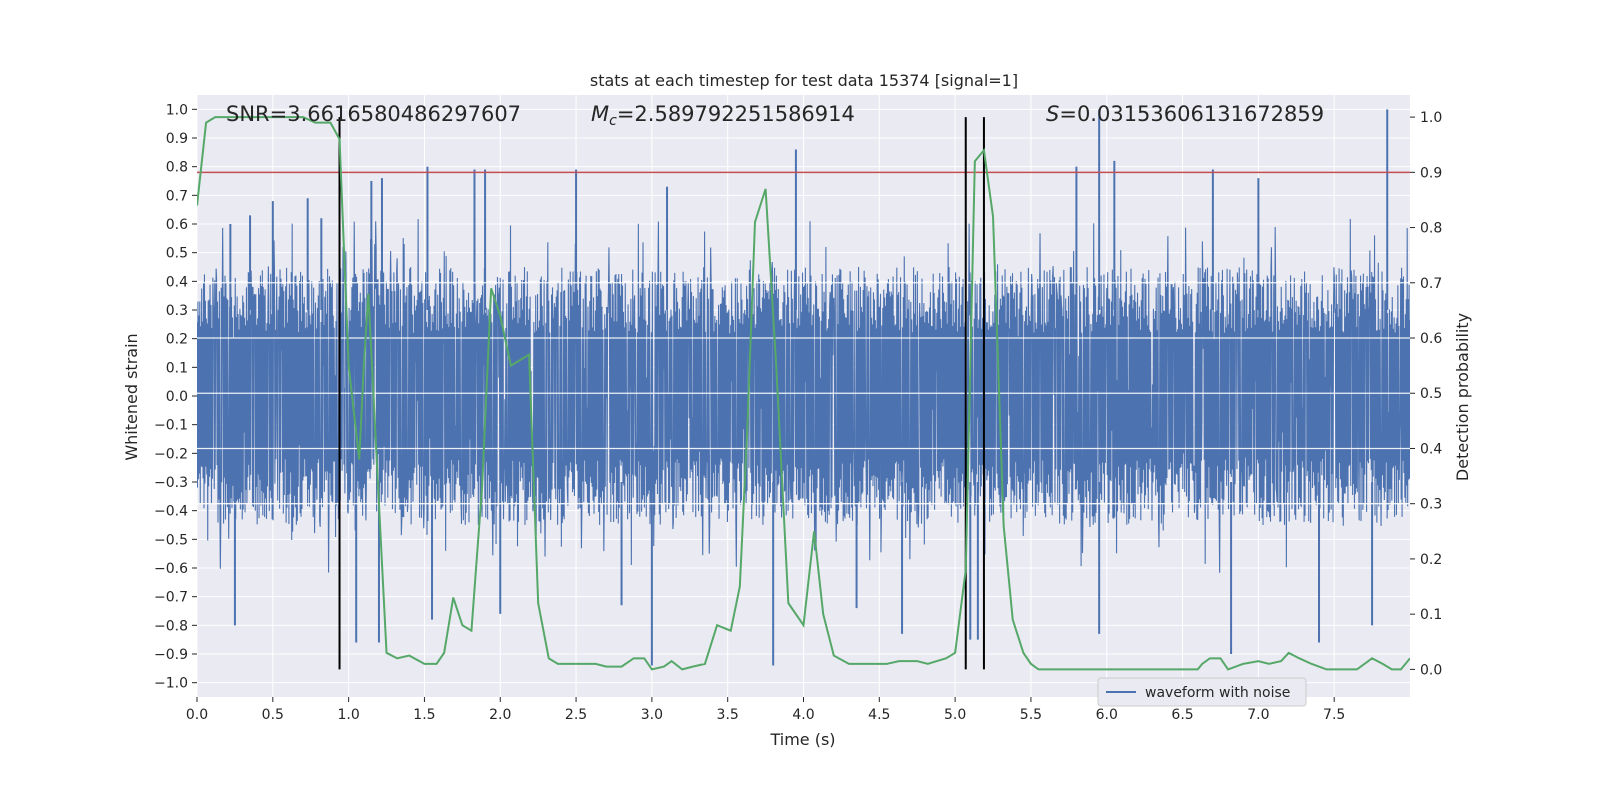 Image resolution: width=1600 pixels, height=800 pixels. I want to click on x-tick-label: 1.0, so click(348, 715).